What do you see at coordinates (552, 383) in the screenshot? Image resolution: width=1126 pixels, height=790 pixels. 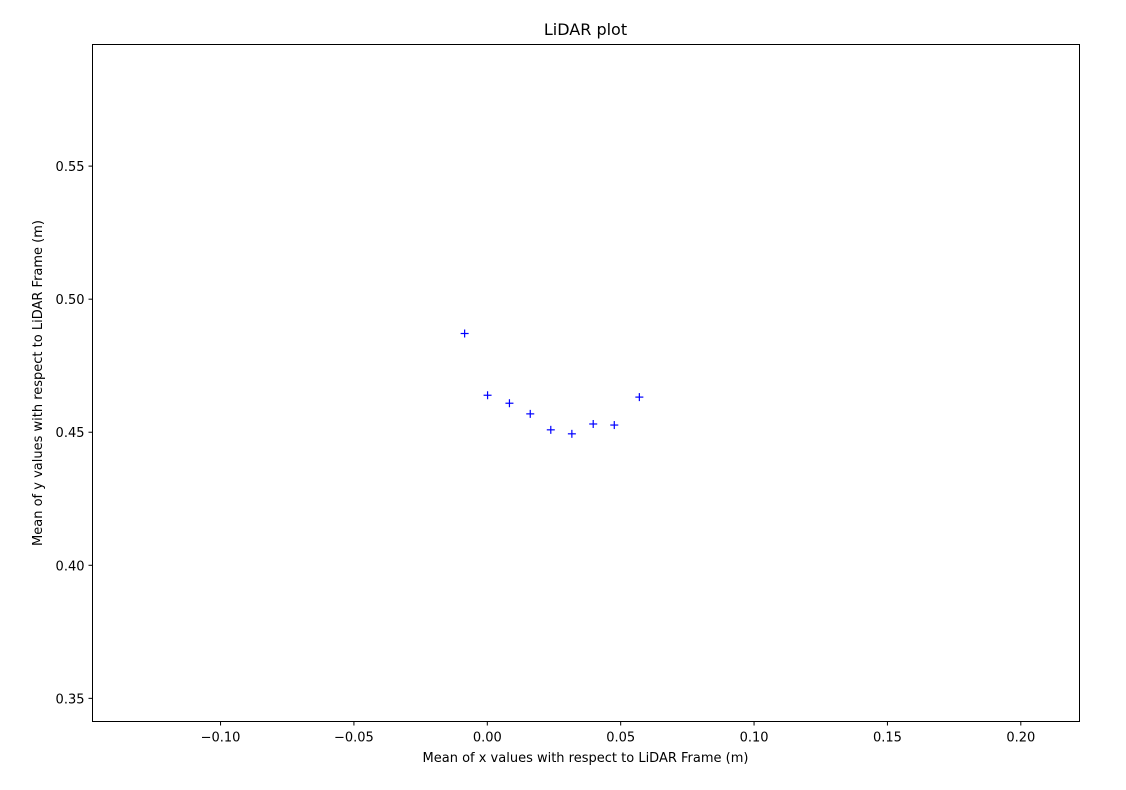 I see `data-points` at bounding box center [552, 383].